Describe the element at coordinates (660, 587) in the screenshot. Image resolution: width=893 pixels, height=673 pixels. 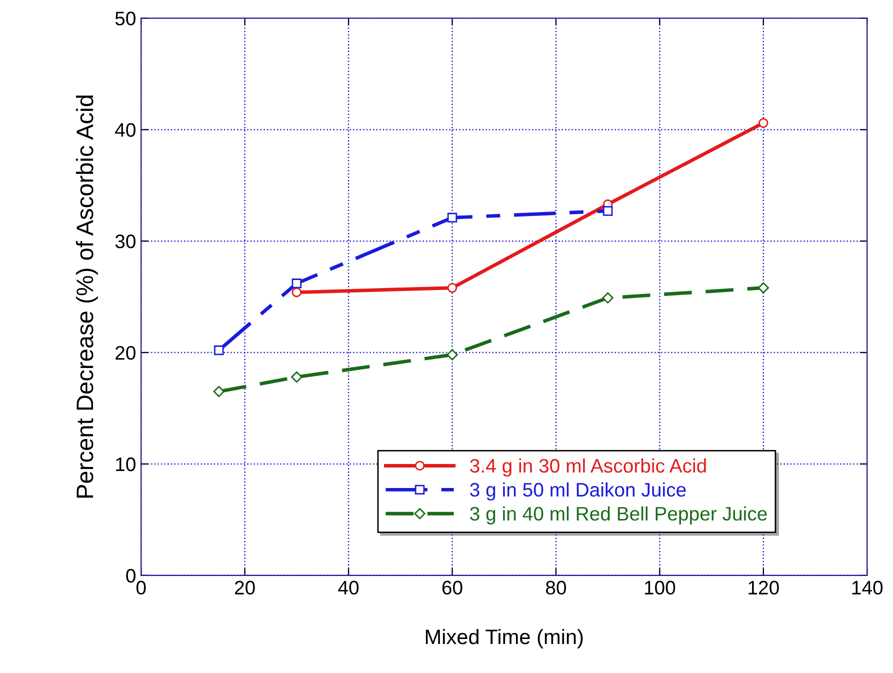
I see `x-tick-label: 100` at that location.